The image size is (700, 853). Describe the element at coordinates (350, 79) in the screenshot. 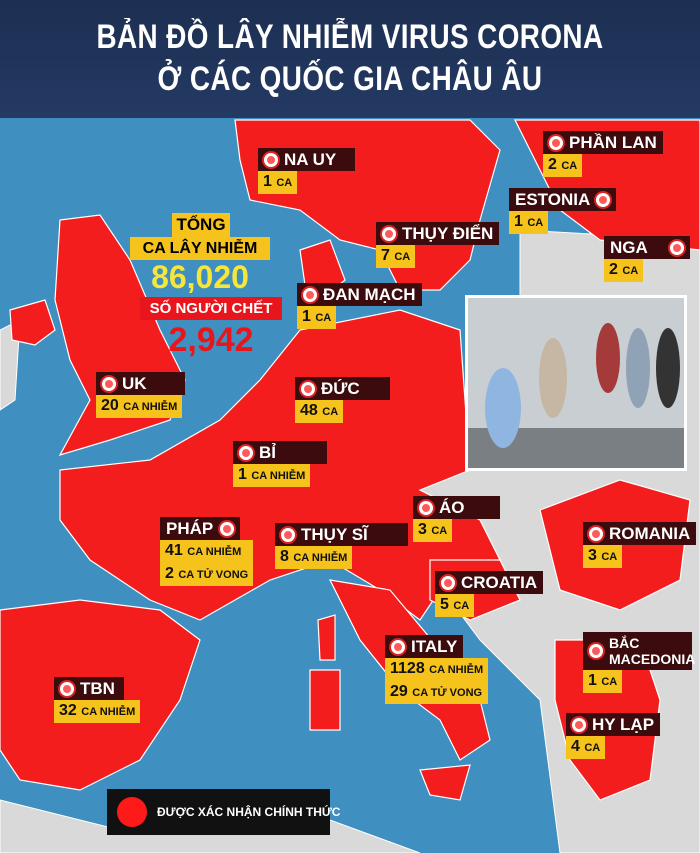

I see `title-line-2: Ở CÁC QUỐC GIA CHÂU ÂU` at that location.